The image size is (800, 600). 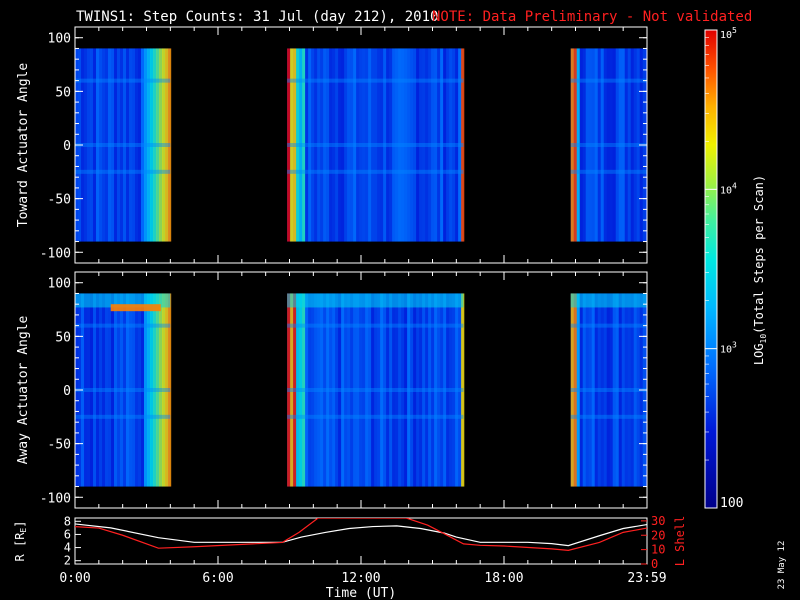 I want to click on colorbar-tick-label: 100, so click(x=731, y=503).